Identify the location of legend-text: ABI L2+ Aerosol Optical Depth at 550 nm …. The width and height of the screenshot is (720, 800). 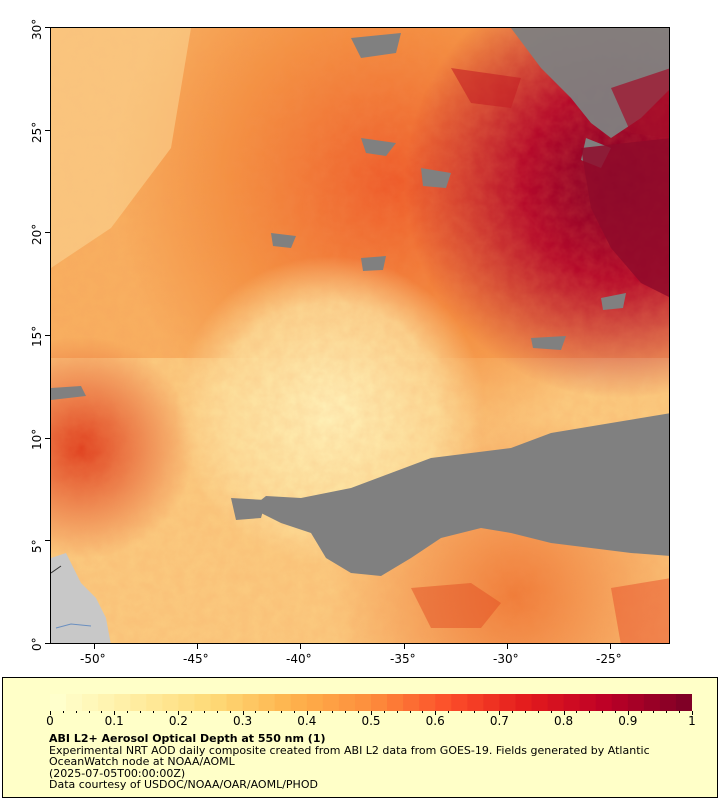
(379, 762).